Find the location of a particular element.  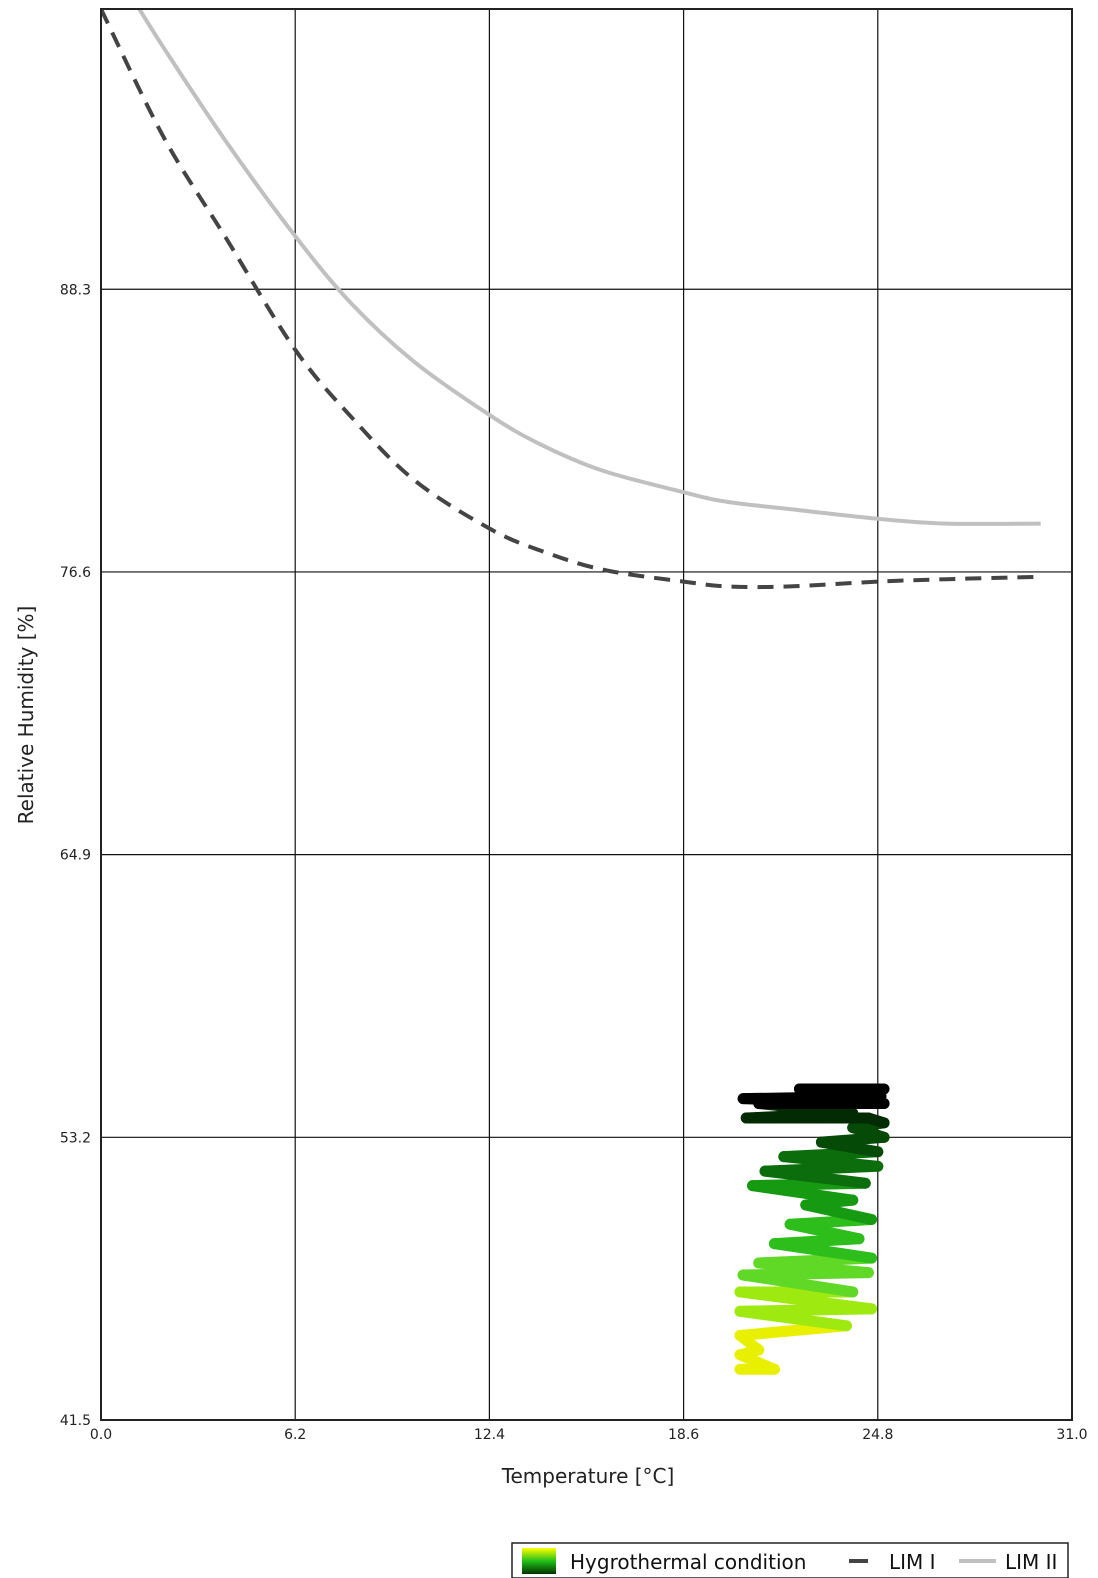

legend-label-hygrothermal: Hygrothermal condition is located at coordinates (688, 1562).